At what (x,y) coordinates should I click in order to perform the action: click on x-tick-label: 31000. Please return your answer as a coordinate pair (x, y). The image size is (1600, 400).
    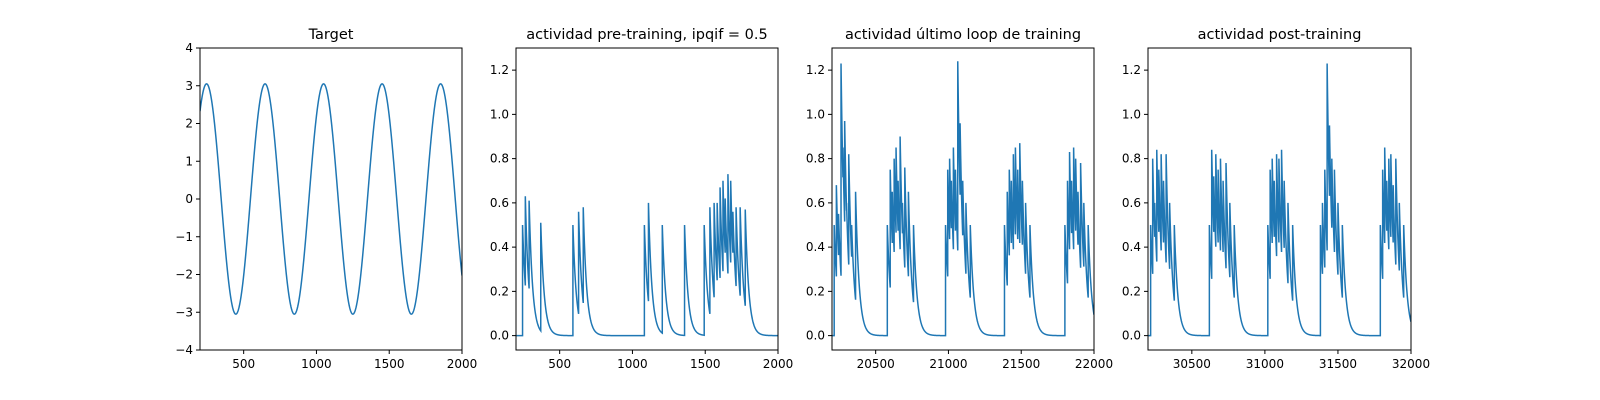
    Looking at the image, I should click on (1265, 364).